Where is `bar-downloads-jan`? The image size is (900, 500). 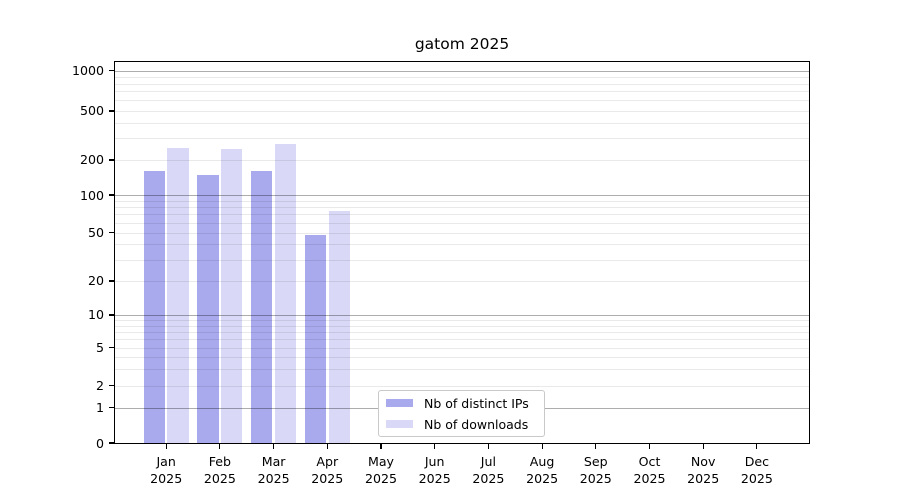
bar-downloads-jan is located at coordinates (178, 295).